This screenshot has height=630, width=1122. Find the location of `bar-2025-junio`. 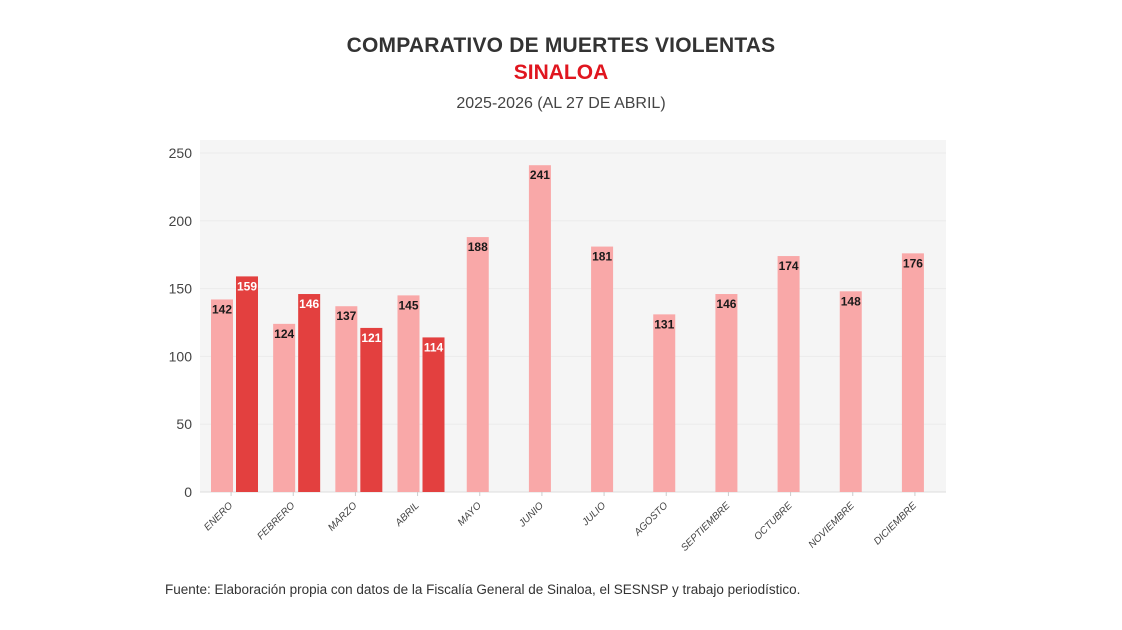

bar-2025-junio is located at coordinates (539, 329).